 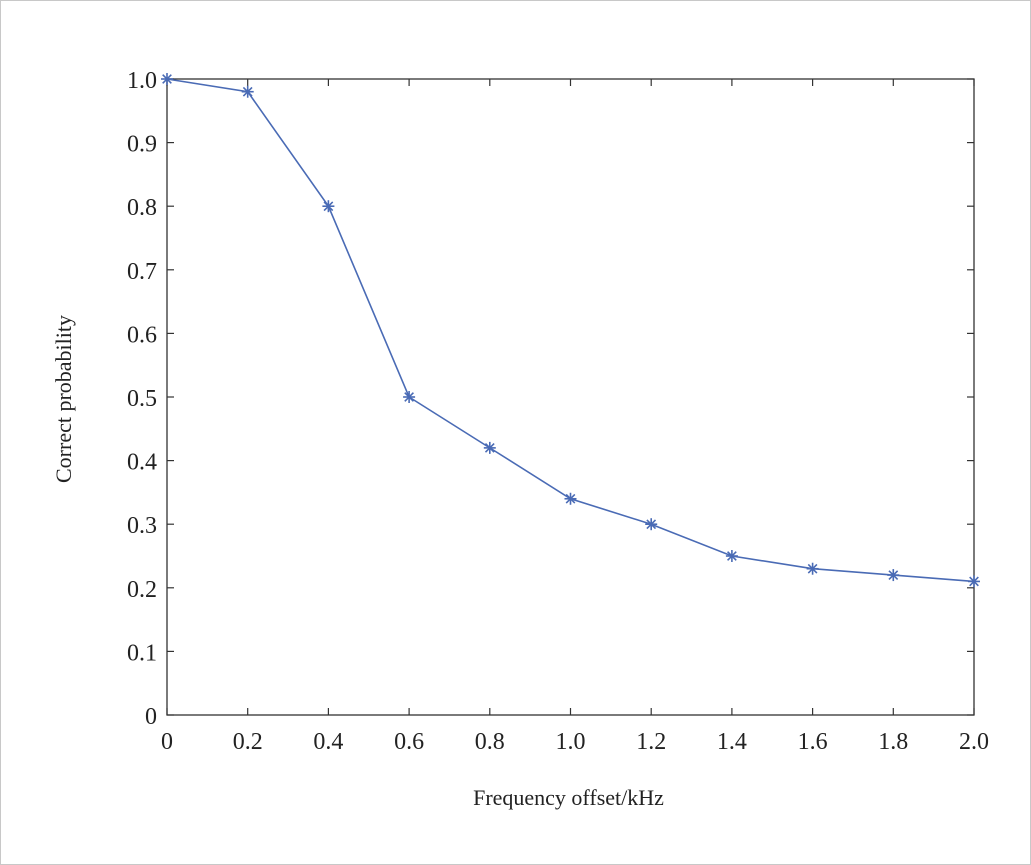 I want to click on x-tick-label: 0.2, so click(x=248, y=742).